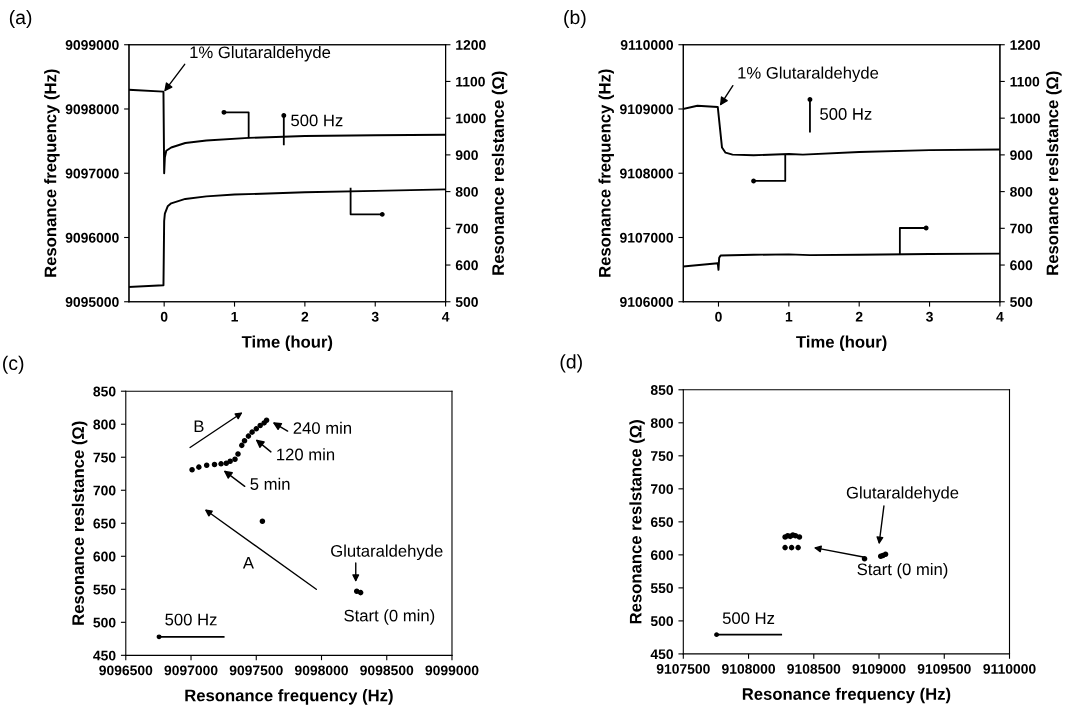 The height and width of the screenshot is (710, 1066). What do you see at coordinates (647, 302) in the screenshot?
I see `y-tick-label: 9106000` at bounding box center [647, 302].